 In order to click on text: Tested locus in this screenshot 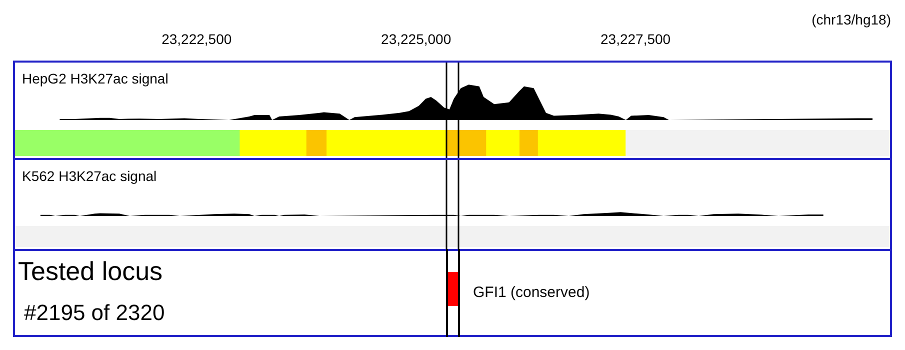, I will do `click(90, 271)`.